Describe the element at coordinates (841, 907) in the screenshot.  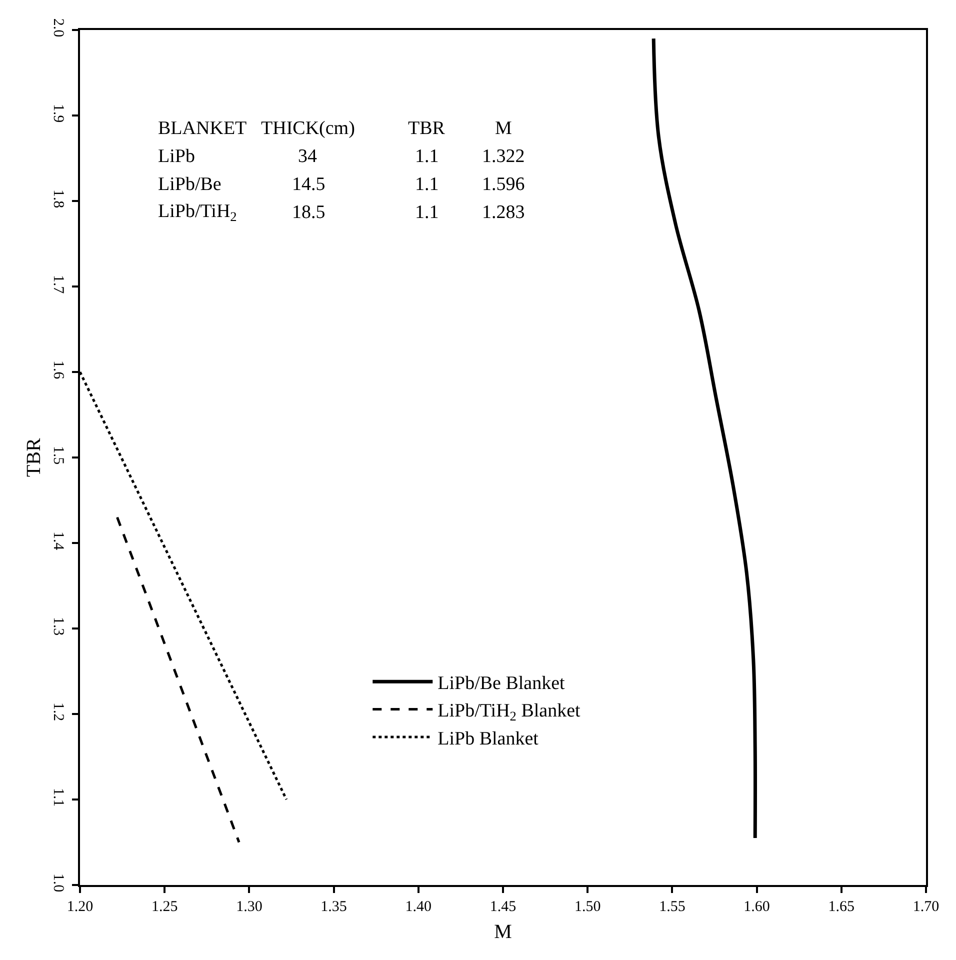
I see `x-tick-label: 1.65` at that location.